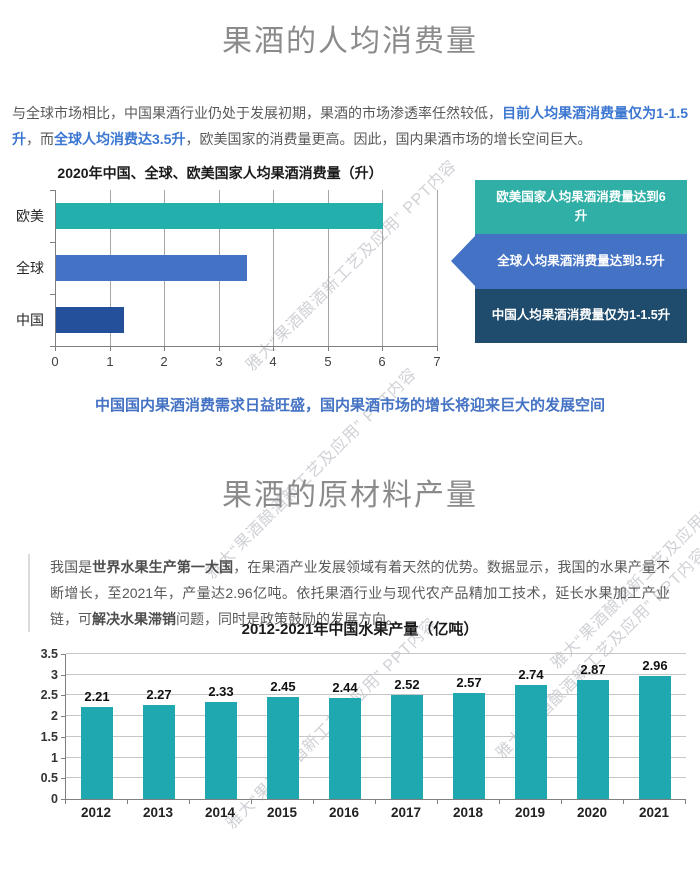 Image resolution: width=700 pixels, height=874 pixels. What do you see at coordinates (30, 216) in the screenshot?
I see `category-label: 欧美` at bounding box center [30, 216].